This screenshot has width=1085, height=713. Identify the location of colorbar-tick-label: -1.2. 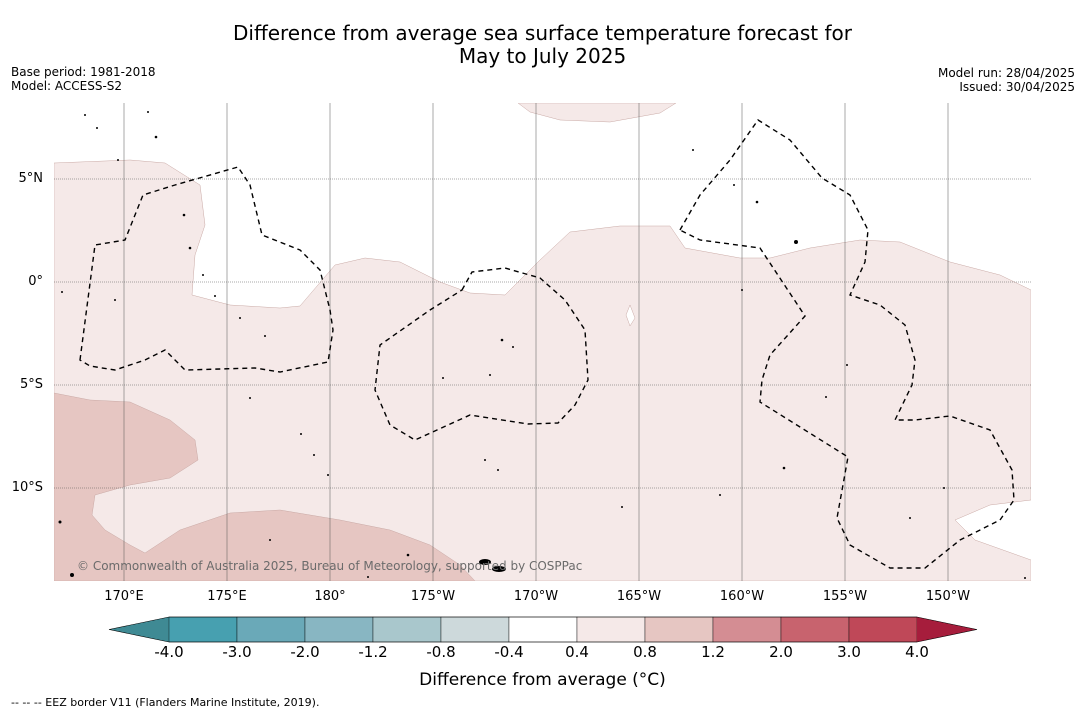
(373, 652).